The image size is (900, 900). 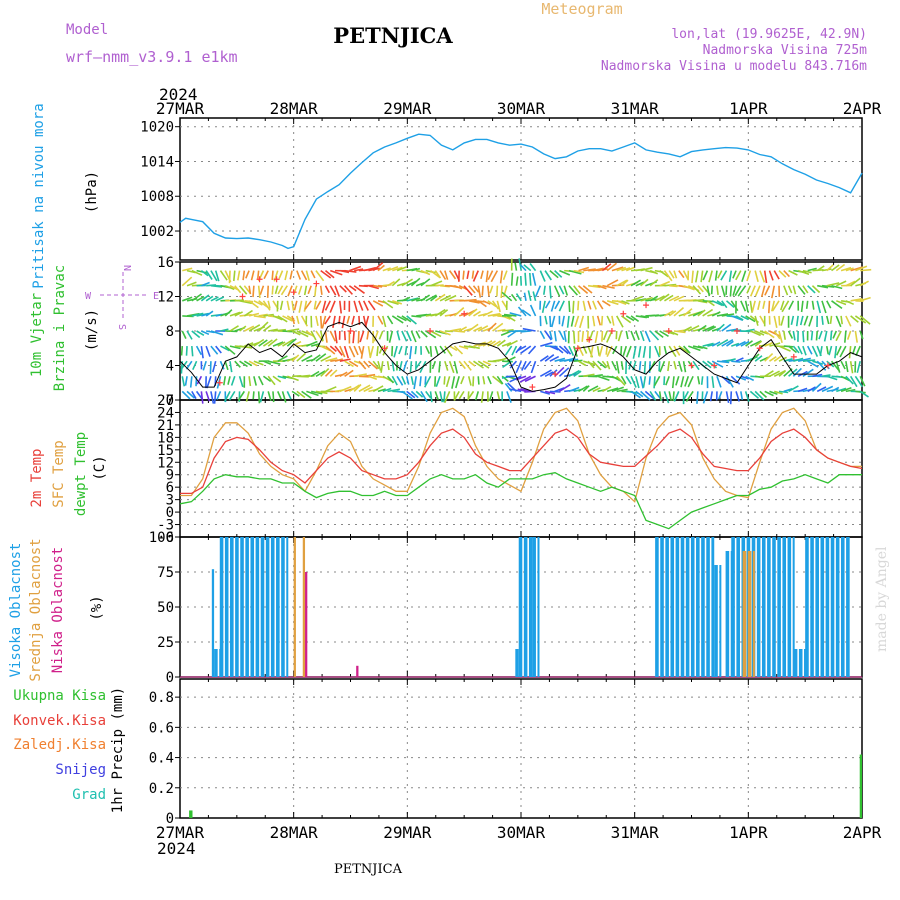 What do you see at coordinates (407, 108) in the screenshot?
I see `x-axis-label-top: 29MAR` at bounding box center [407, 108].